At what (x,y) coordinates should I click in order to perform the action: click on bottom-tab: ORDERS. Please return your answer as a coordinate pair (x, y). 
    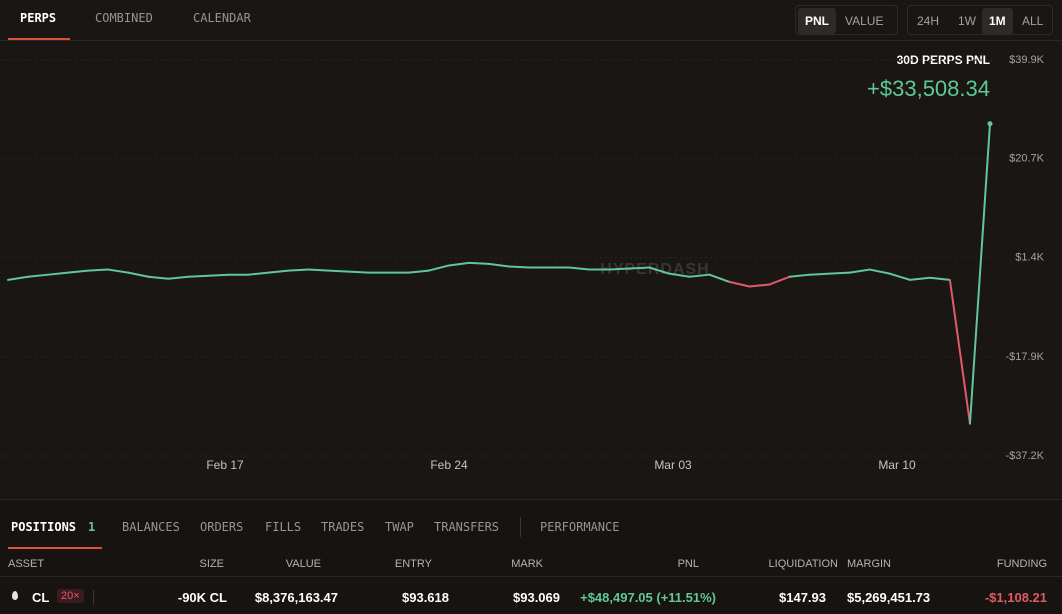
    Looking at the image, I should click on (222, 527).